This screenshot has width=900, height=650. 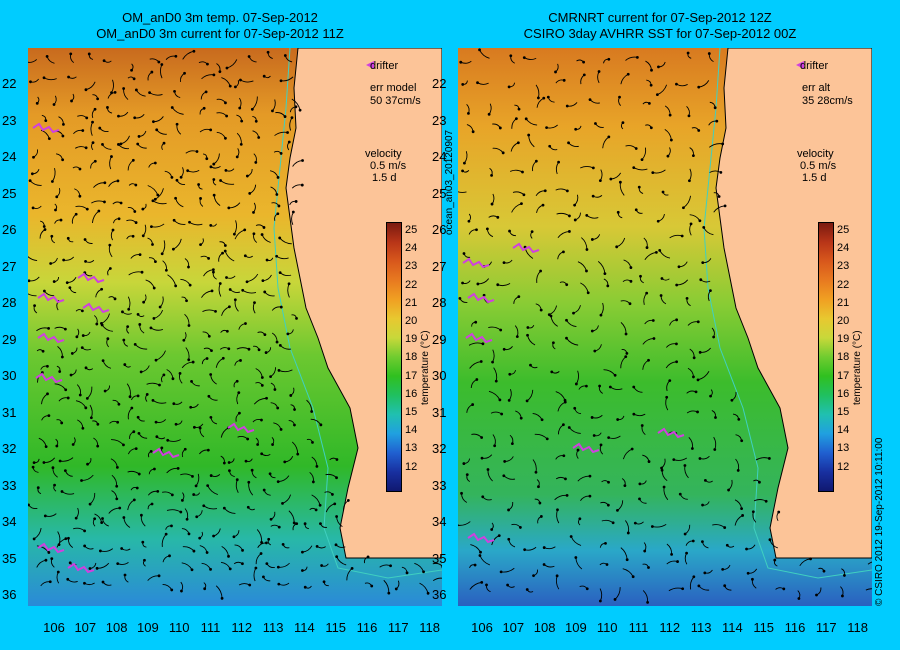 I want to click on colorbar-tick: 19, so click(x=411, y=339).